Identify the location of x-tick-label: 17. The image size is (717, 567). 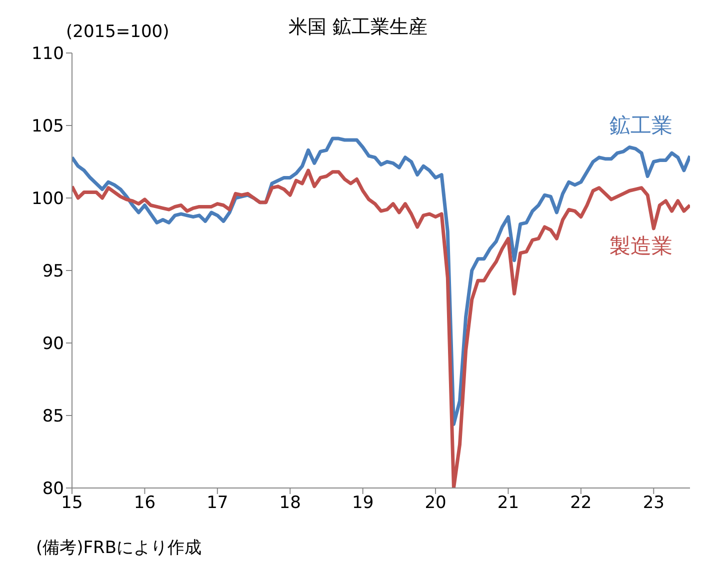
(217, 503).